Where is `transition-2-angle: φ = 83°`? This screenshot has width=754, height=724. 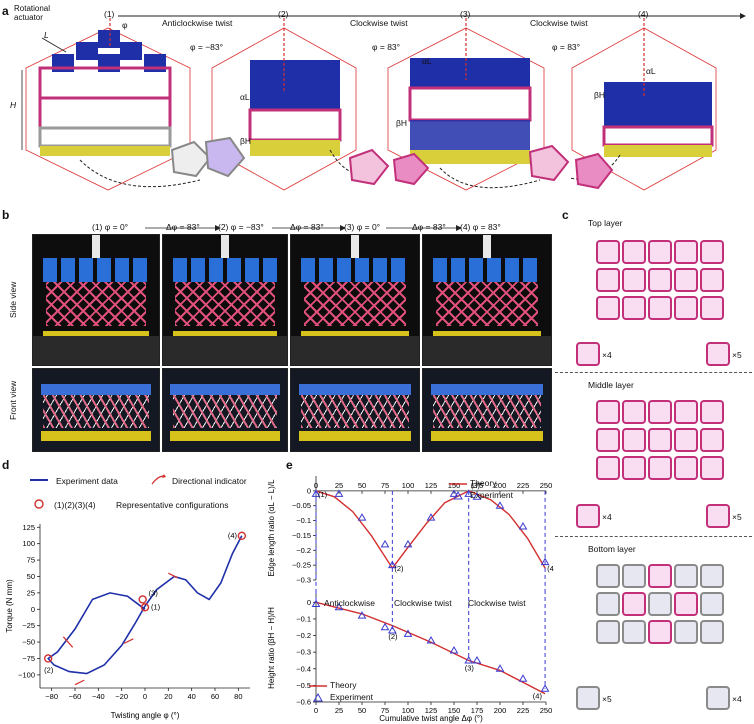 transition-2-angle: φ = 83° is located at coordinates (386, 47).